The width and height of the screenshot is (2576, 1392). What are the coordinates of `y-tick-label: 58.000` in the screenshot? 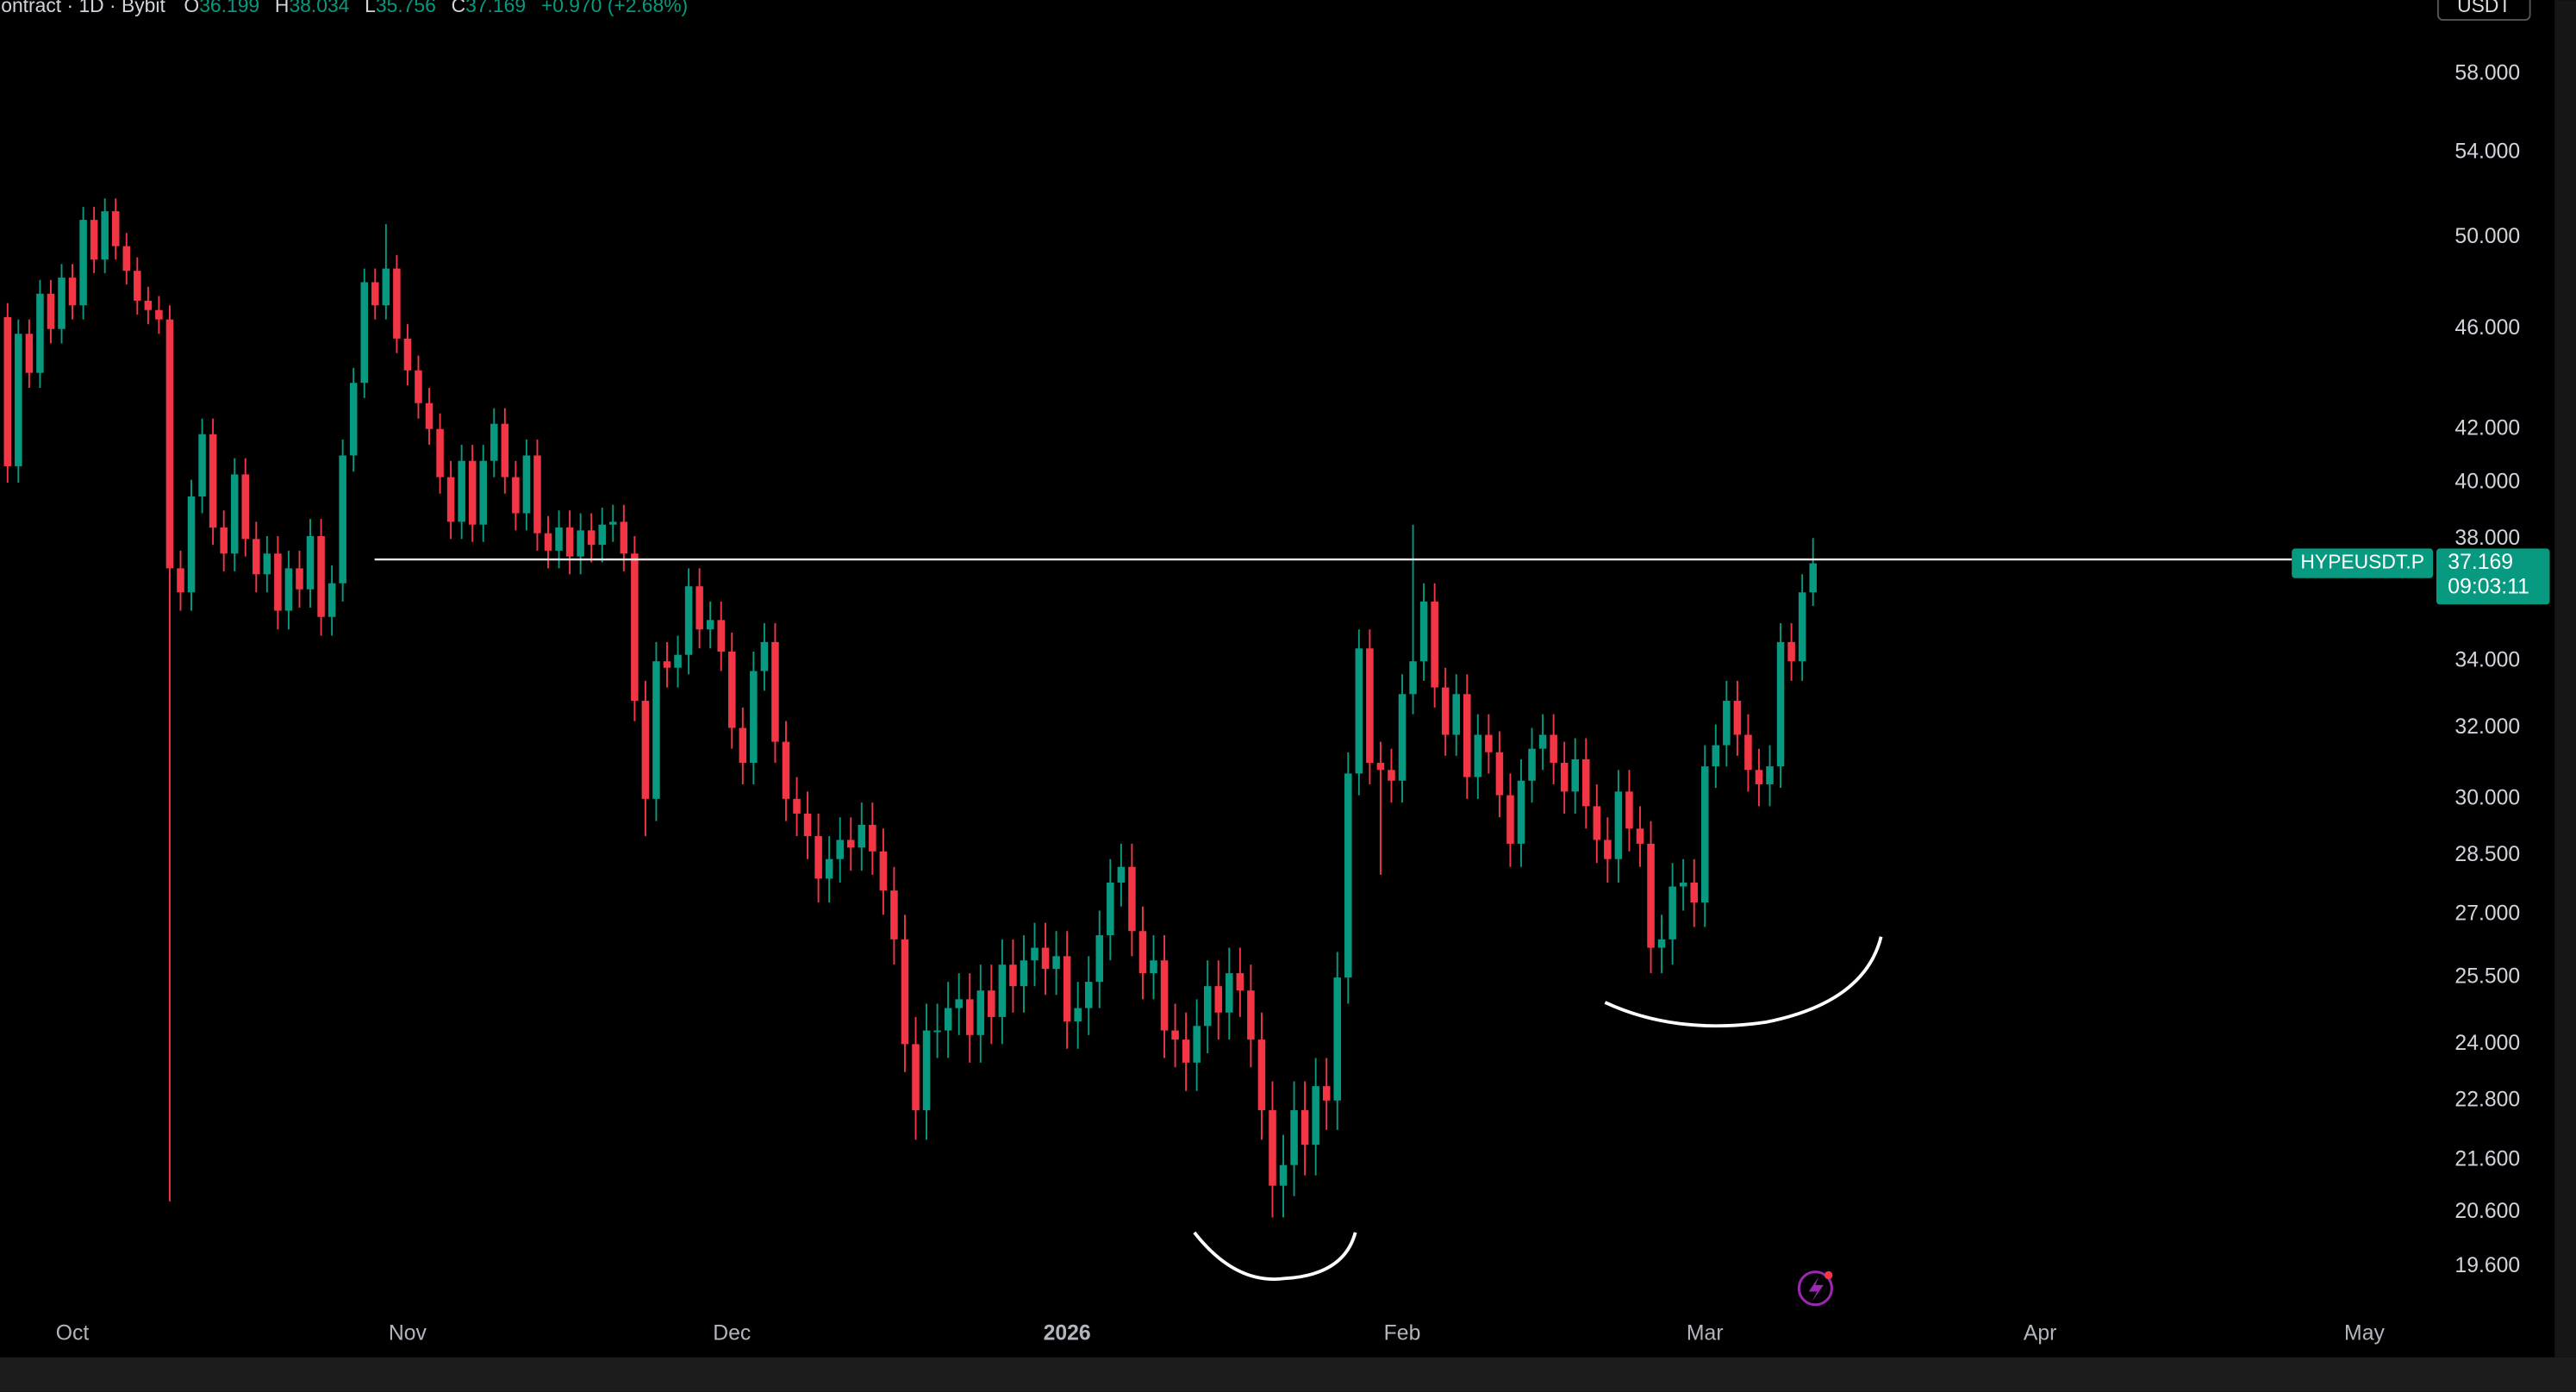 It's located at (2487, 73).